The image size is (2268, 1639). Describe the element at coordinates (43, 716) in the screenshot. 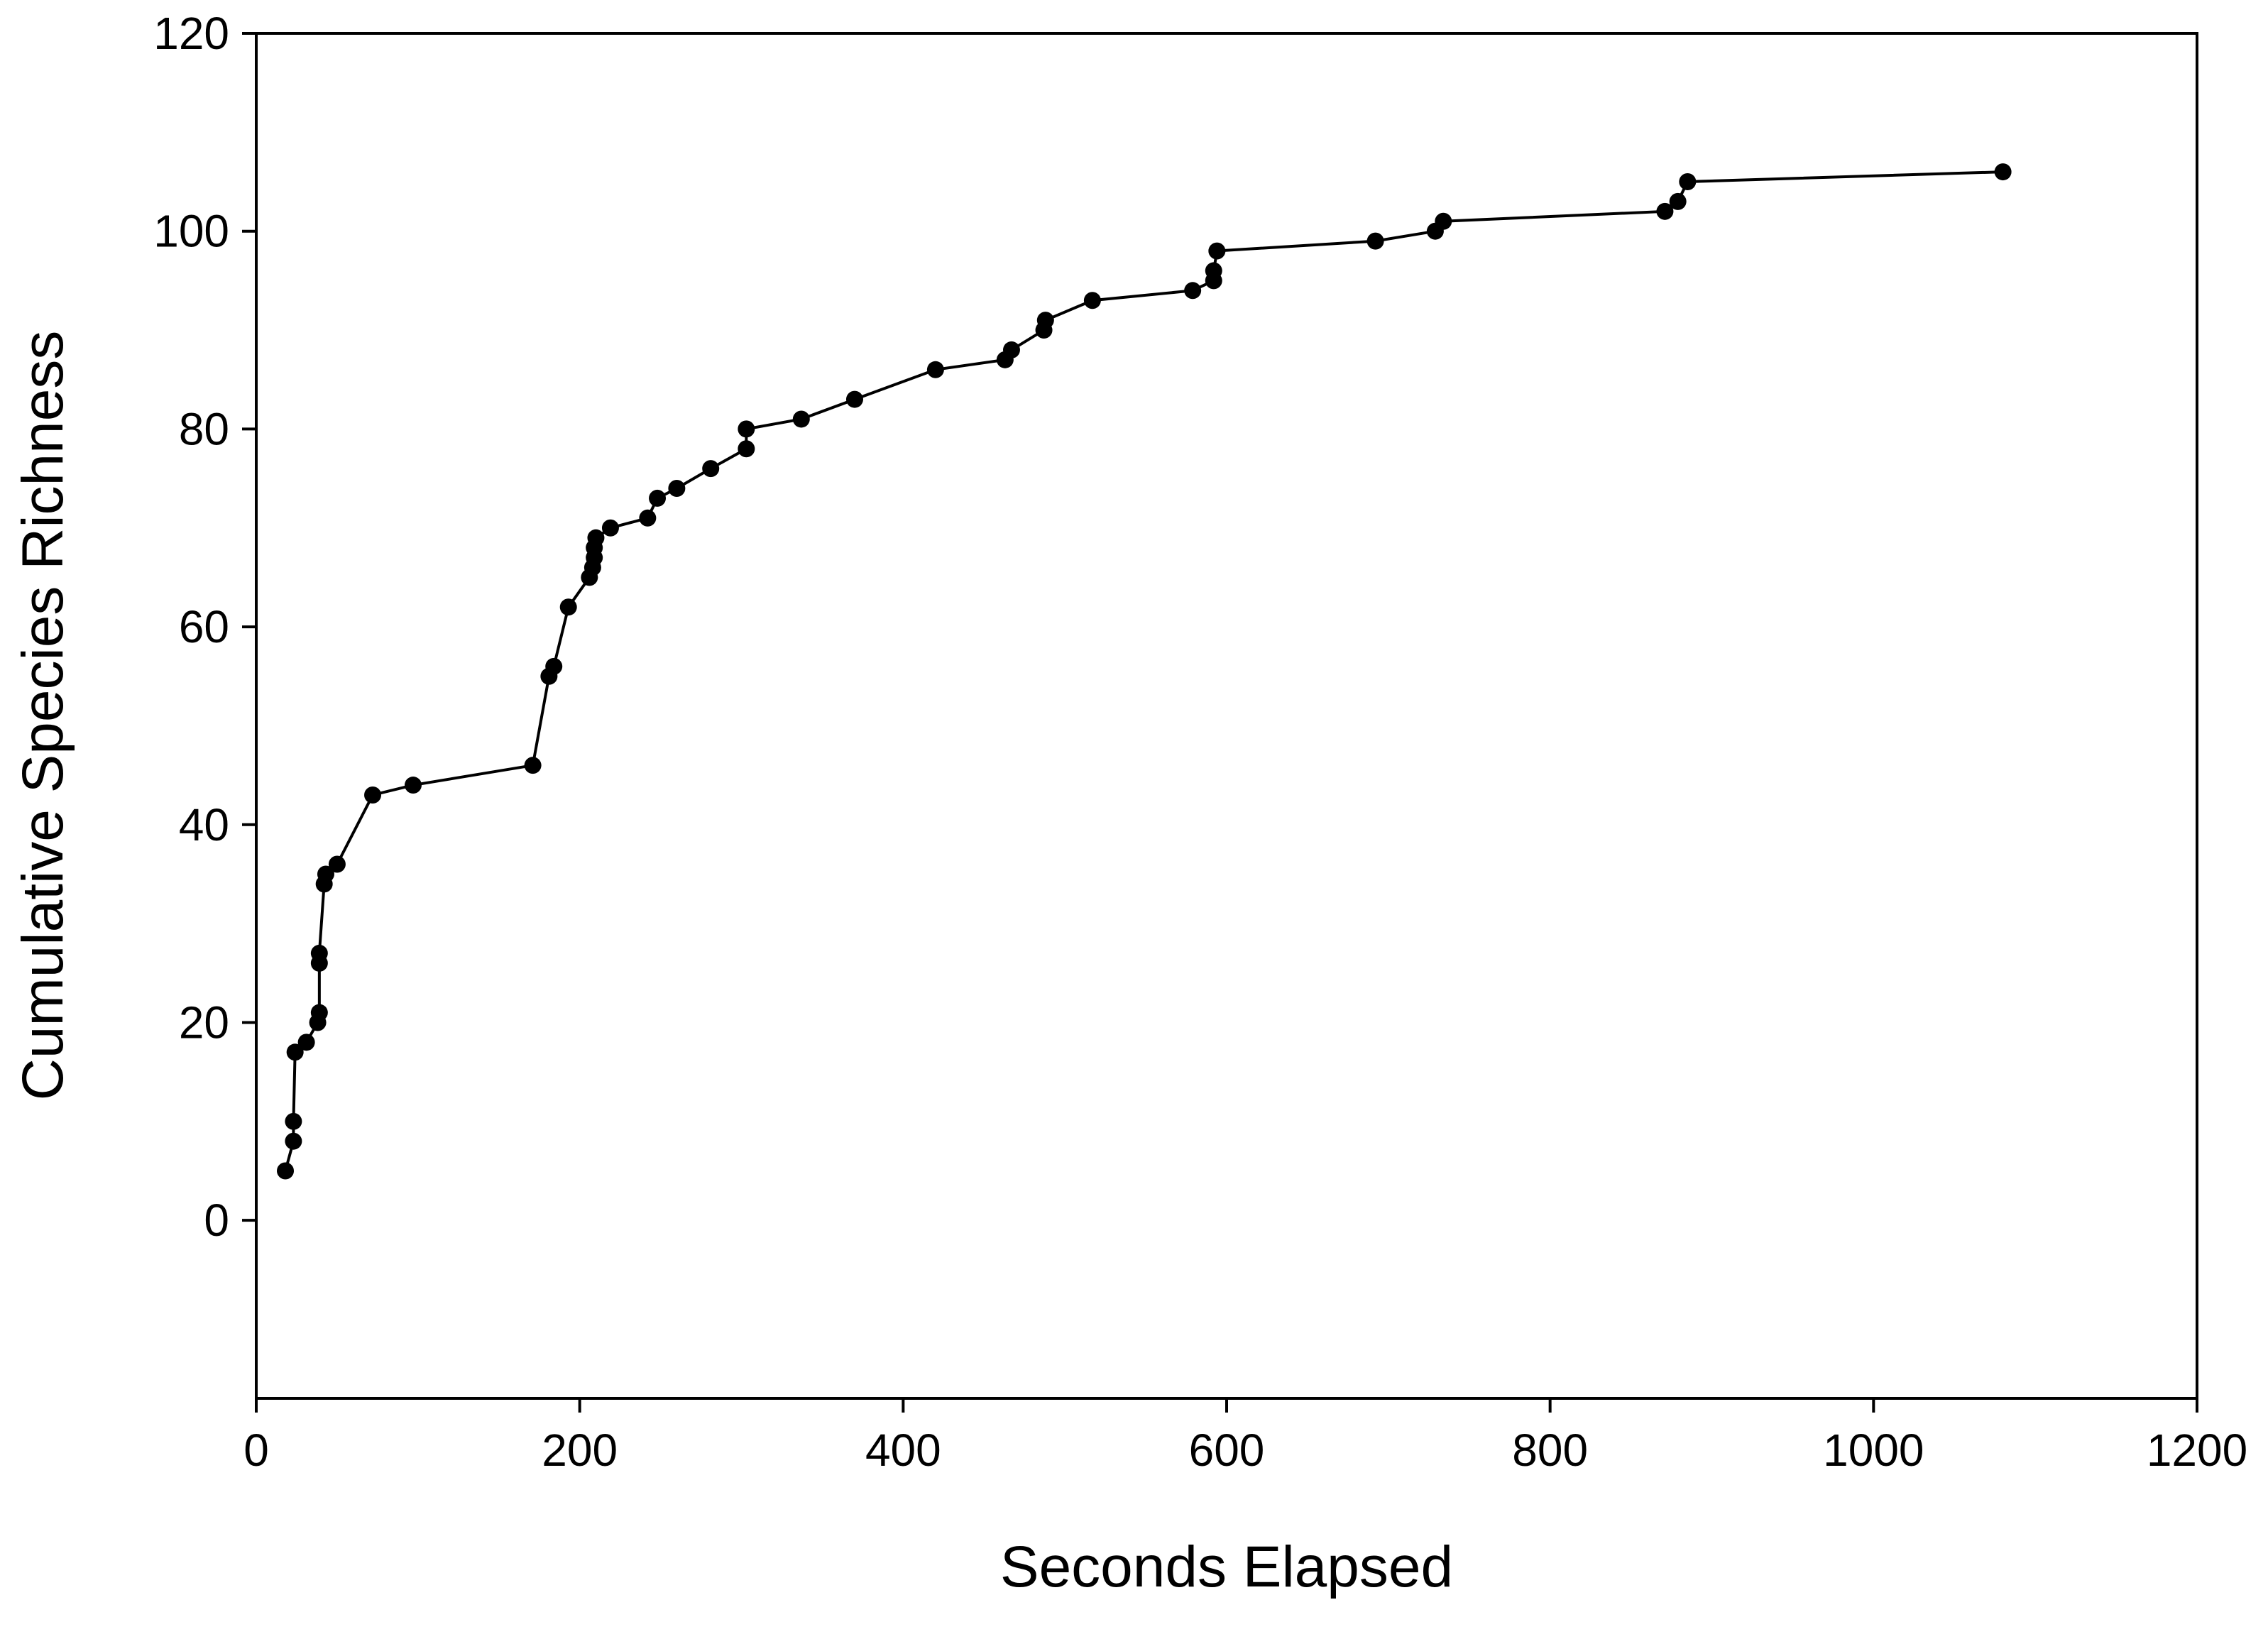

I see `y-axis-title: Cumulative Species Richness` at that location.